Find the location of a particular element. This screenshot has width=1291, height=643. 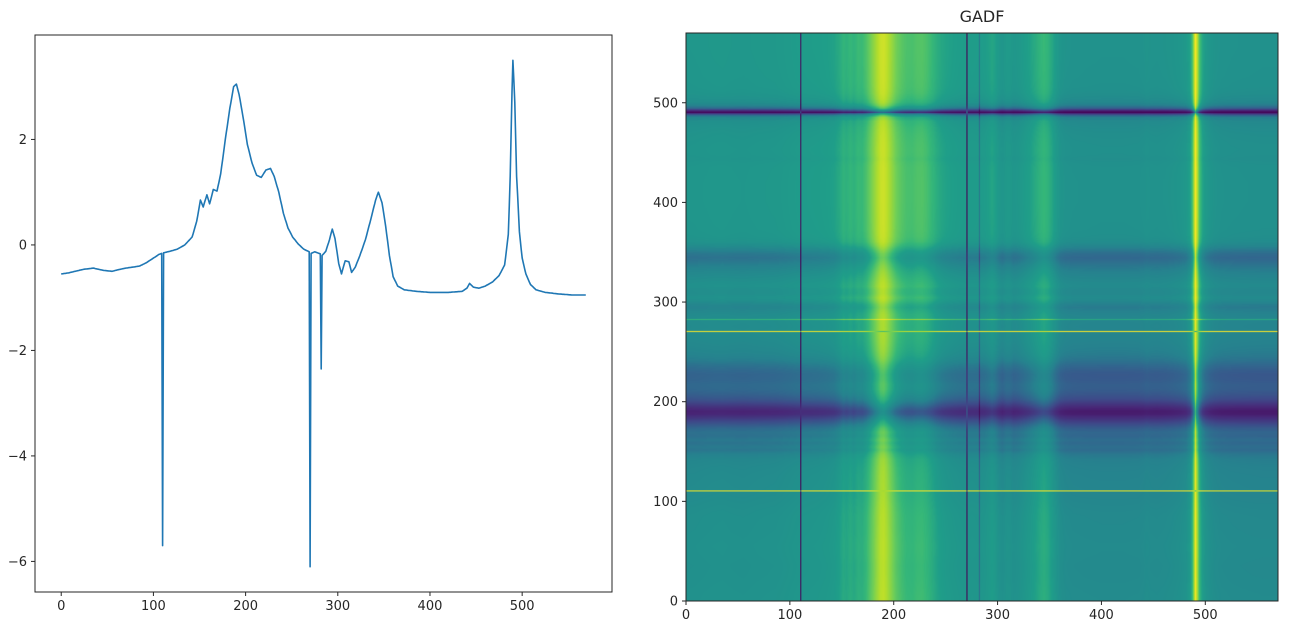

y-tick-label: 2 is located at coordinates (23, 140).